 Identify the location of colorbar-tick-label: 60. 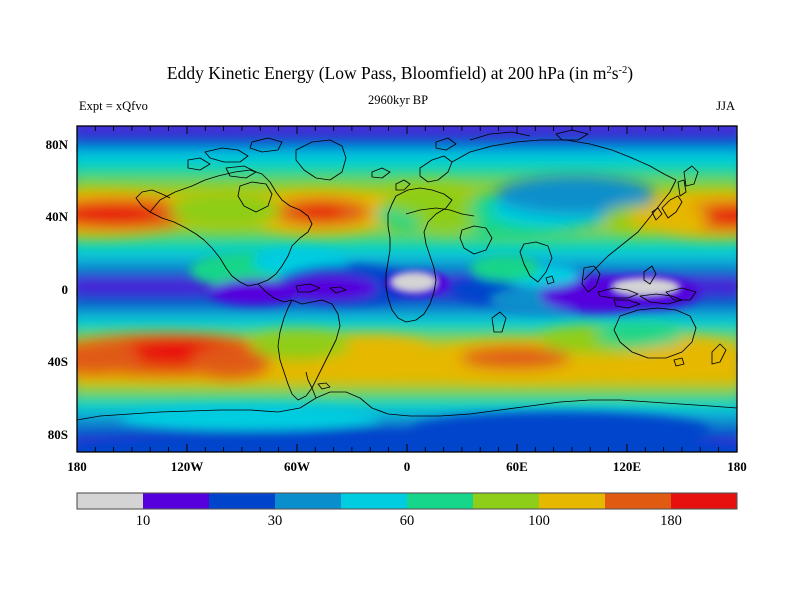
(407, 521).